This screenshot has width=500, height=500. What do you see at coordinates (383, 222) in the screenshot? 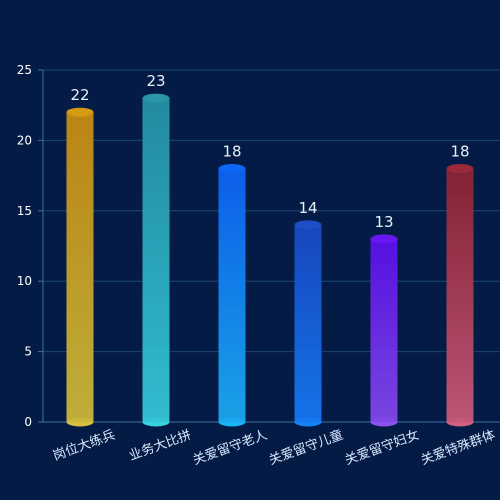
I see `bar-value-label: 13` at bounding box center [383, 222].